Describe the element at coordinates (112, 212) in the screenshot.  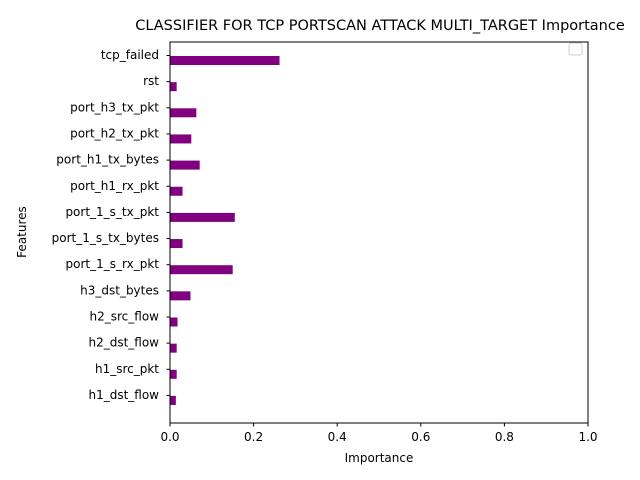
I see `y-tick-label: port_1_s_tx_pkt` at that location.